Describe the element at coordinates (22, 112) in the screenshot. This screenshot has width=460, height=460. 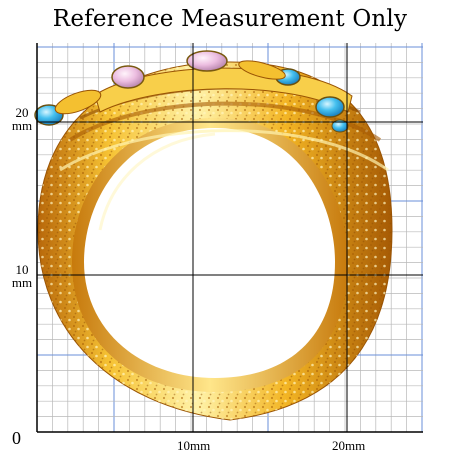
I see `y-label-value: 20` at that location.